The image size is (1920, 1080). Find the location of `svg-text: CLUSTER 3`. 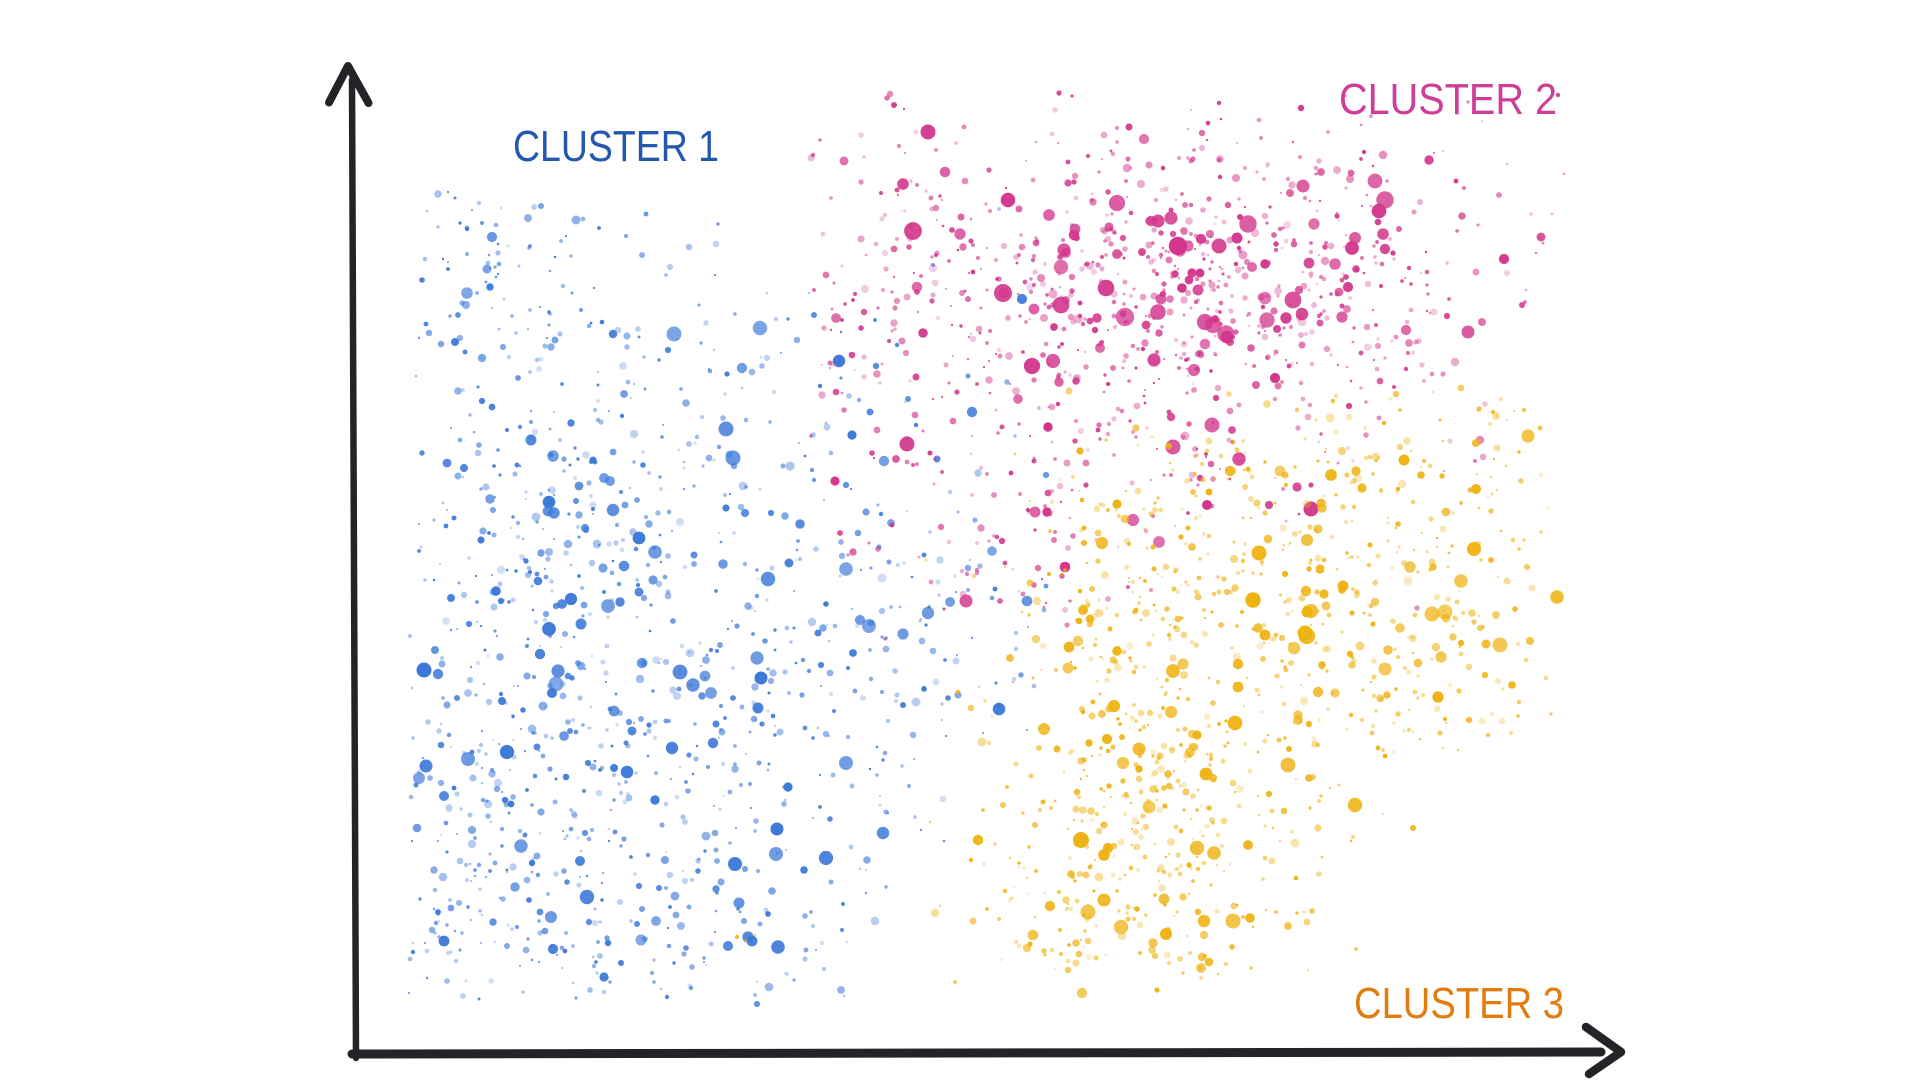

svg-text: CLUSTER 3 is located at coordinates (1459, 1003).